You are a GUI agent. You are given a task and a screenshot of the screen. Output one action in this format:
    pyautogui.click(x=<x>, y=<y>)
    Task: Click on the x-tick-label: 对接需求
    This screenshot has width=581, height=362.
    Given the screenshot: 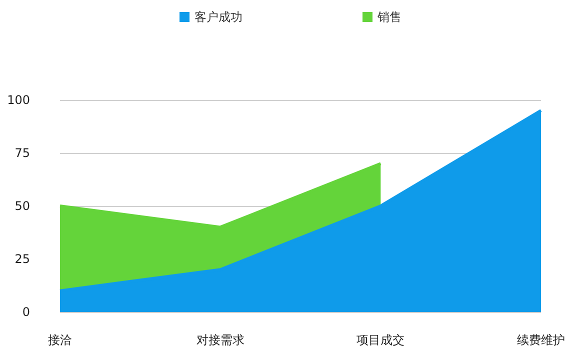 What is the action you would take?
    pyautogui.click(x=220, y=340)
    